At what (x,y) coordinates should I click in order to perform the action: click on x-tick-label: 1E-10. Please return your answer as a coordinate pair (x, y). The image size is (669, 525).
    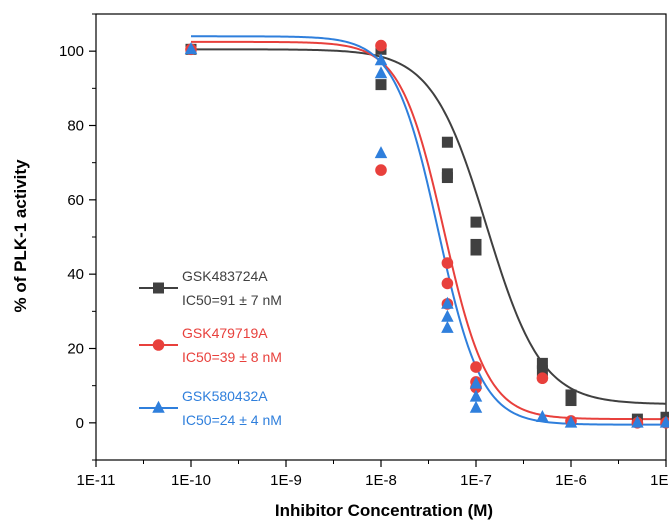
    Looking at the image, I should click on (191, 480).